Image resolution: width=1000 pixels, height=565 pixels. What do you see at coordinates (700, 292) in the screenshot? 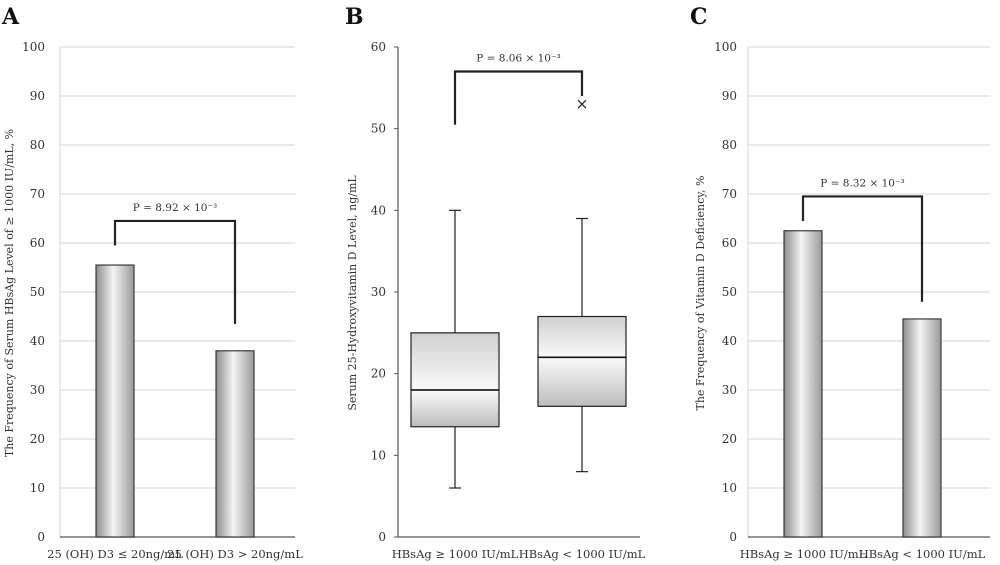
I see `y-axis-label-c: The Frequency of Vitamin D Deficiency, %` at bounding box center [700, 292].